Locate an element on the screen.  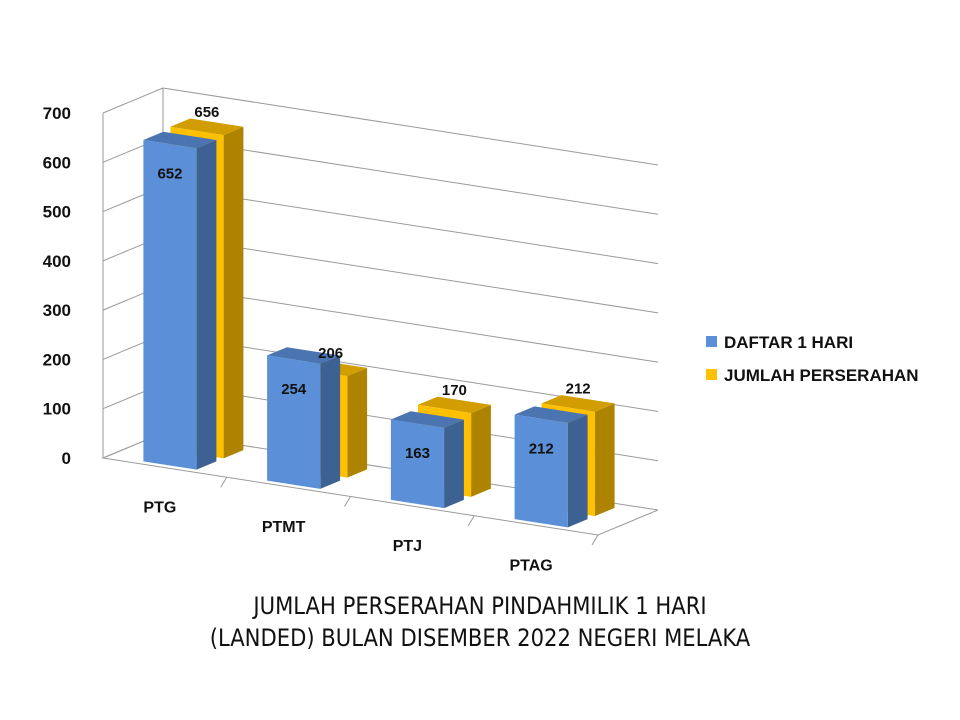
data-label: 206 is located at coordinates (330, 353).